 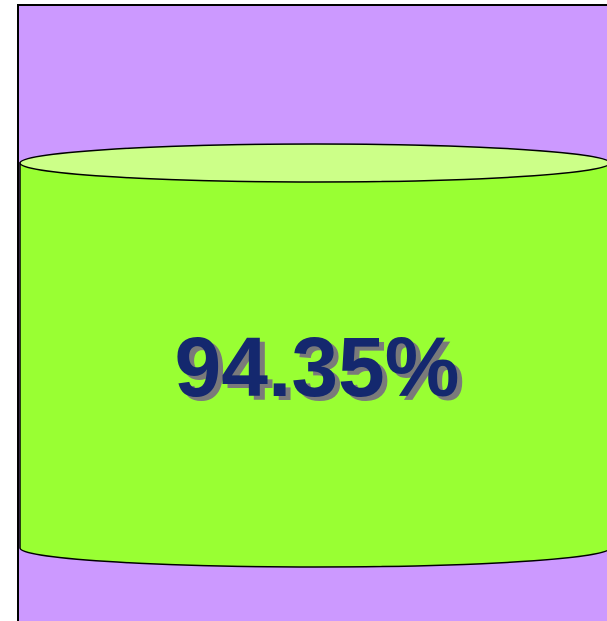 What do you see at coordinates (322, 371) in the screenshot?
I see `label-shadow: 94.35%` at bounding box center [322, 371].